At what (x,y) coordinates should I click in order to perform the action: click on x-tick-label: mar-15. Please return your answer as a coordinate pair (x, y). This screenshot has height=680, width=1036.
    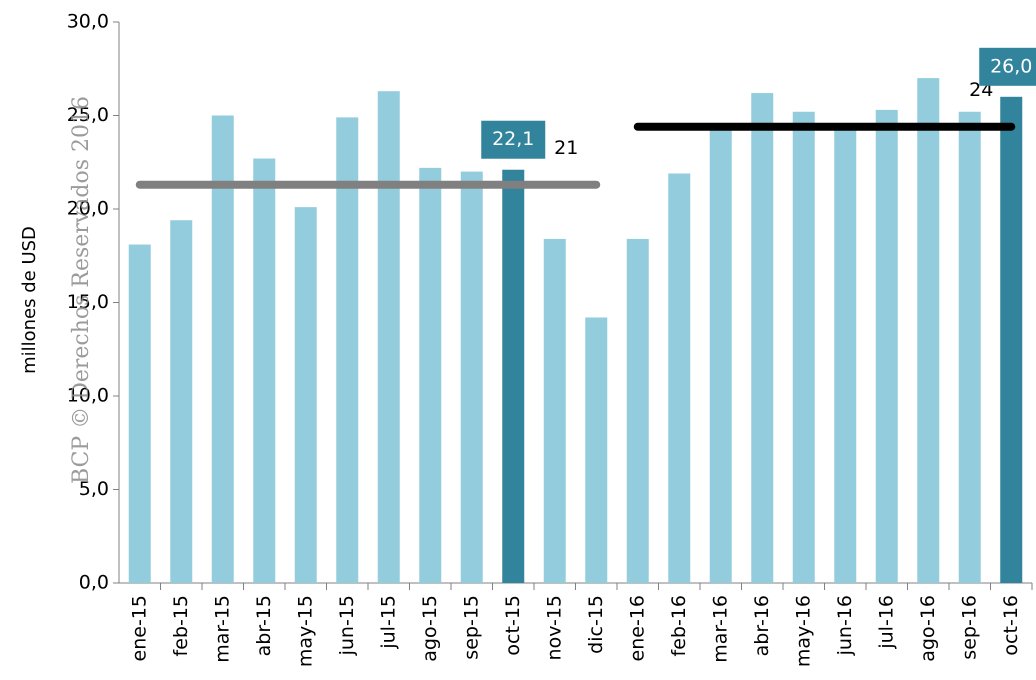
    Looking at the image, I should click on (222, 629).